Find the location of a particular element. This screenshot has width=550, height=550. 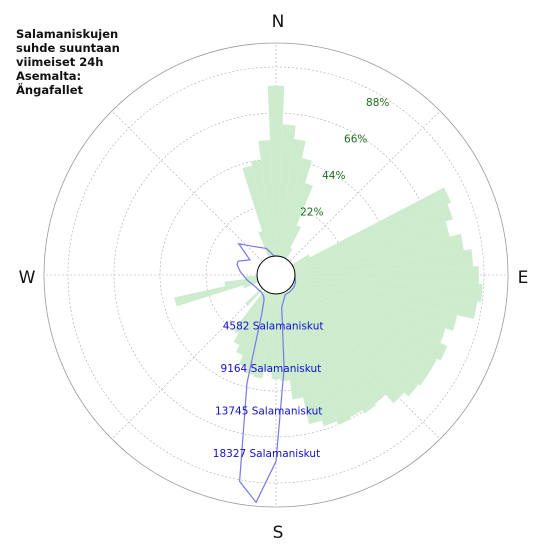

percent-ring-label: 88% is located at coordinates (377, 103).